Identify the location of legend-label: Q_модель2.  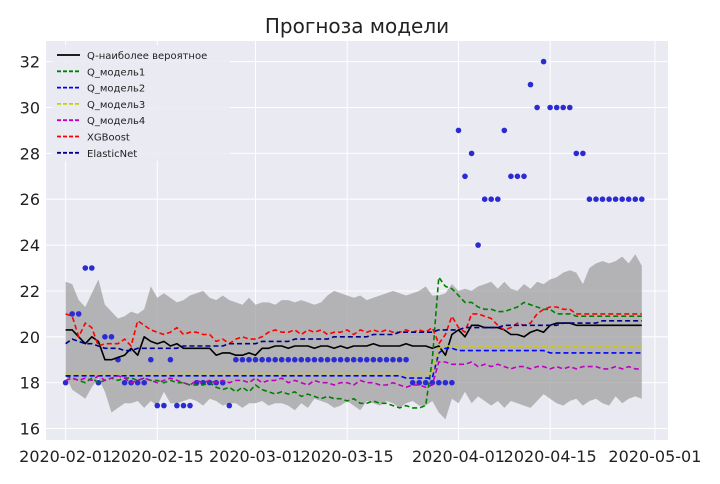
(116, 89).